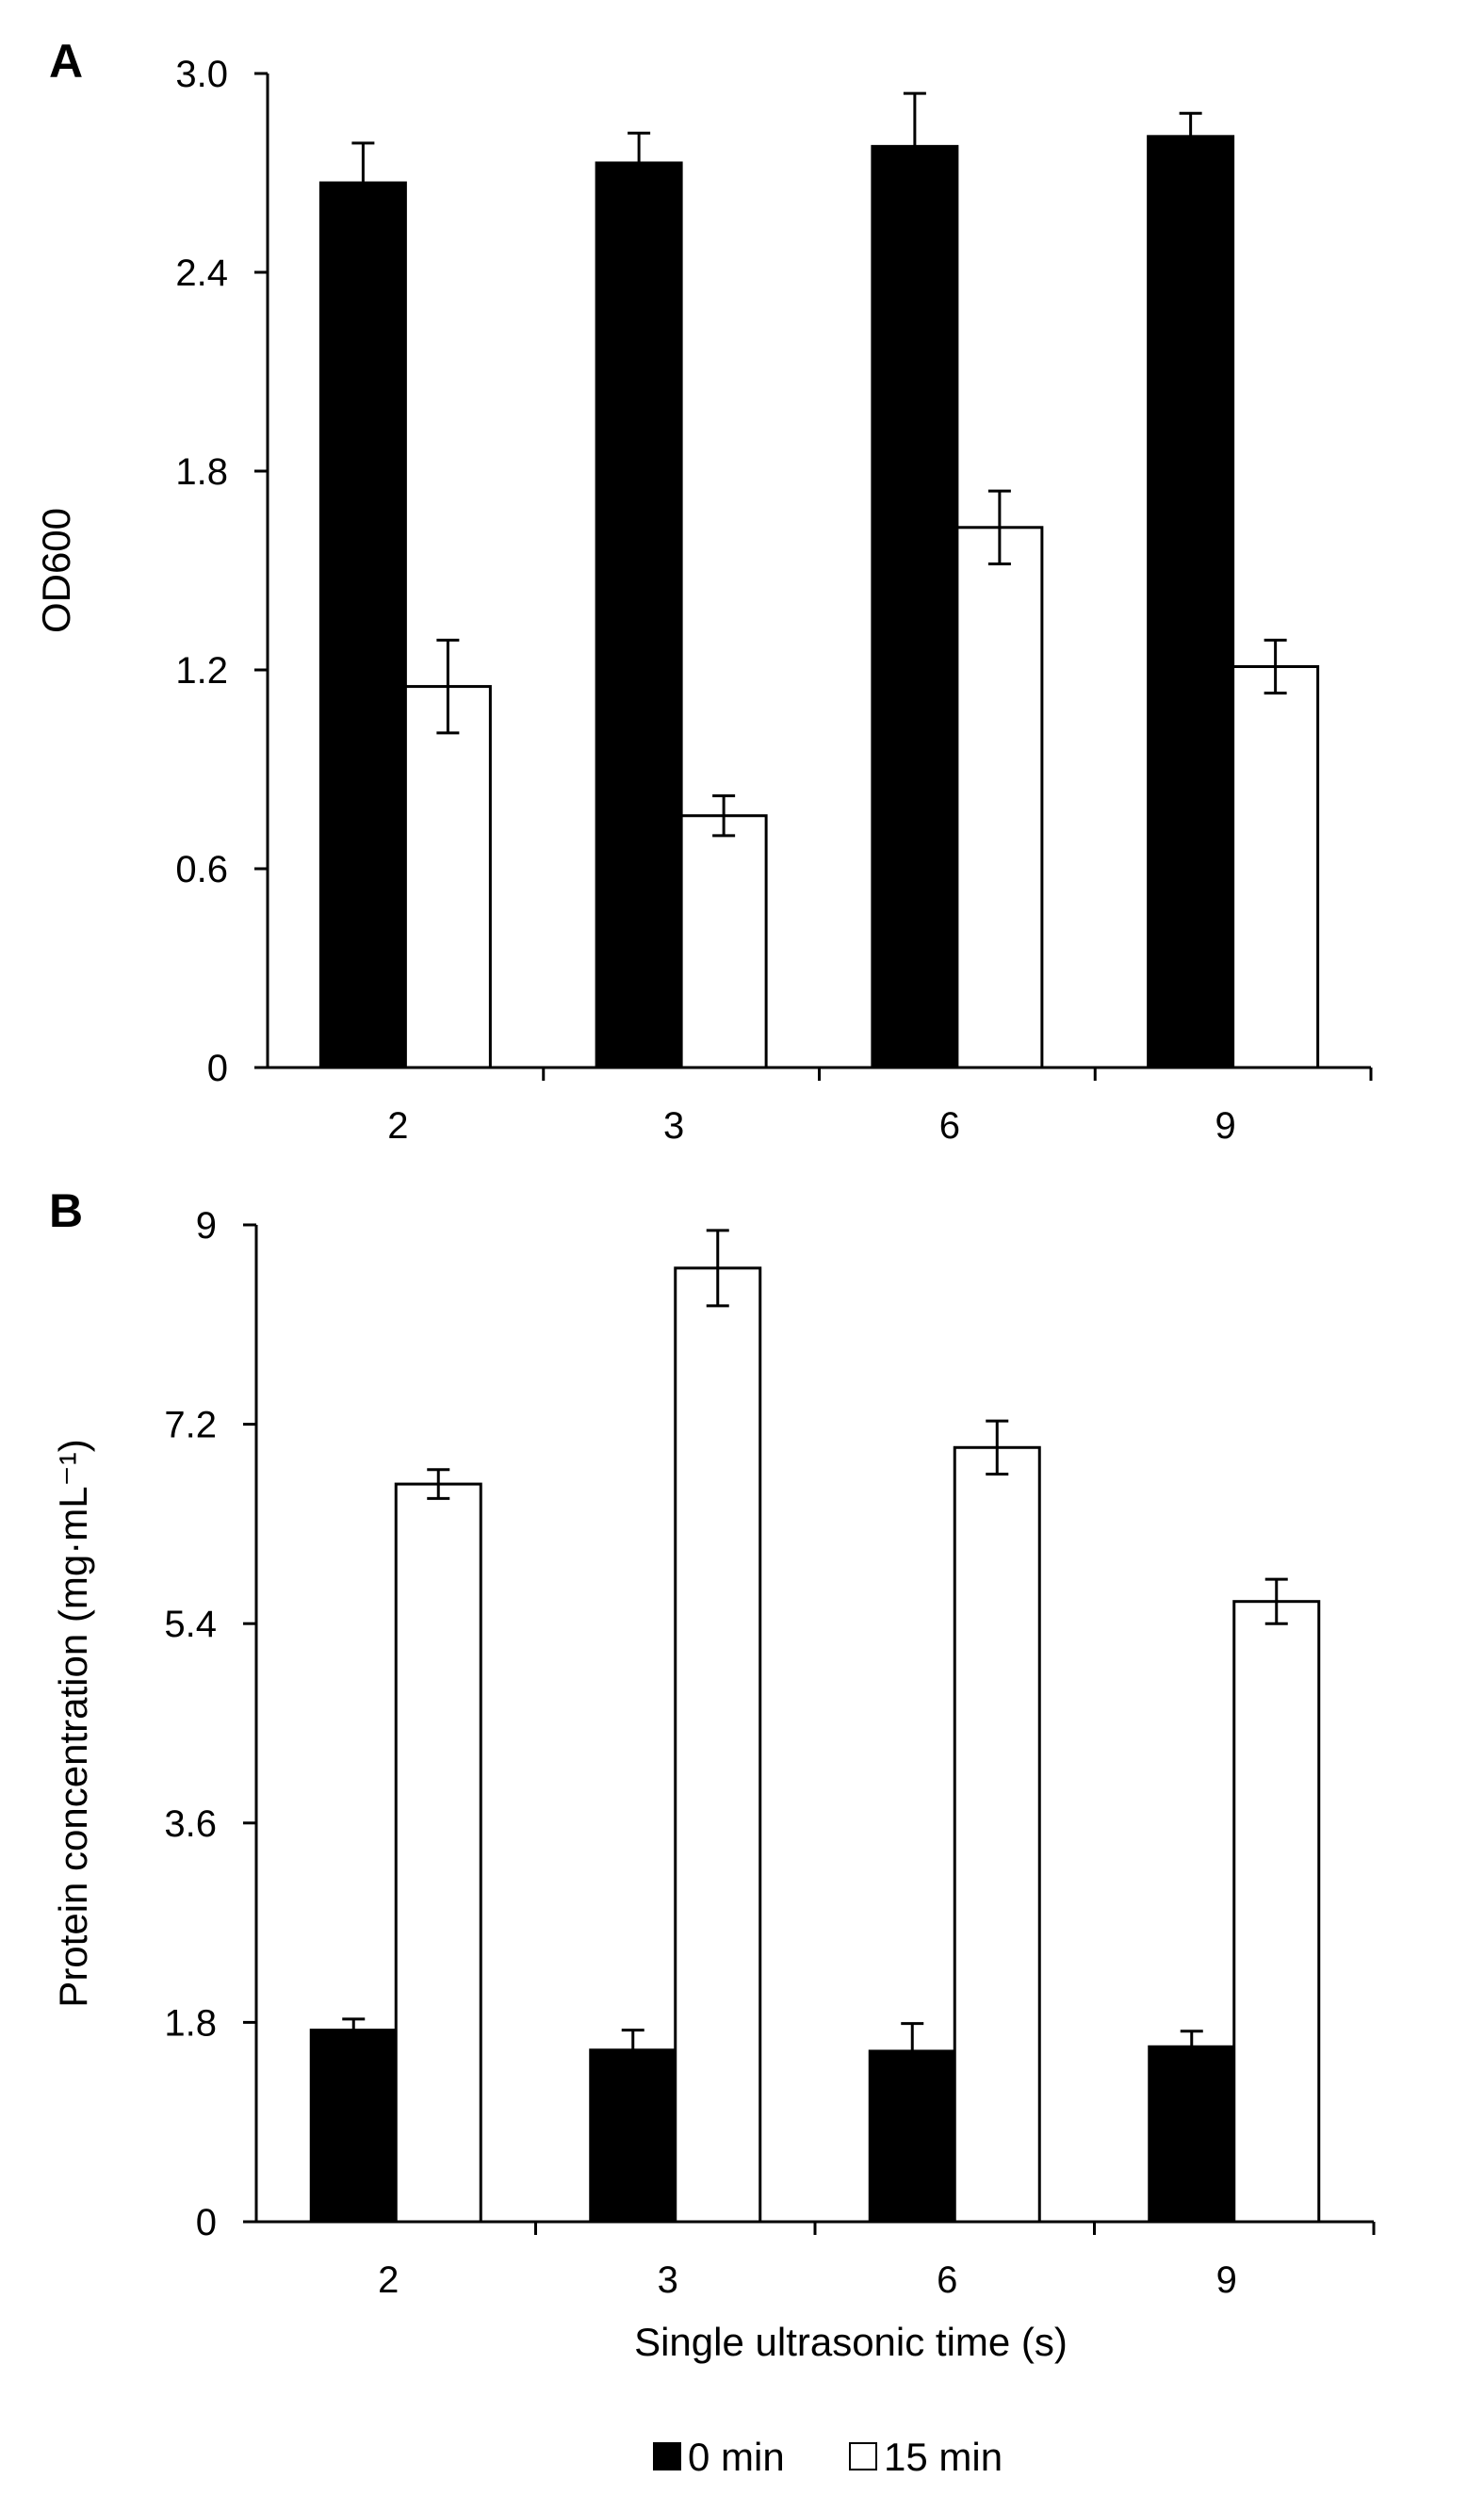 The height and width of the screenshot is (2511, 1484). What do you see at coordinates (397, 1126) in the screenshot?
I see `panel-a-x-tick-label: 2` at bounding box center [397, 1126].